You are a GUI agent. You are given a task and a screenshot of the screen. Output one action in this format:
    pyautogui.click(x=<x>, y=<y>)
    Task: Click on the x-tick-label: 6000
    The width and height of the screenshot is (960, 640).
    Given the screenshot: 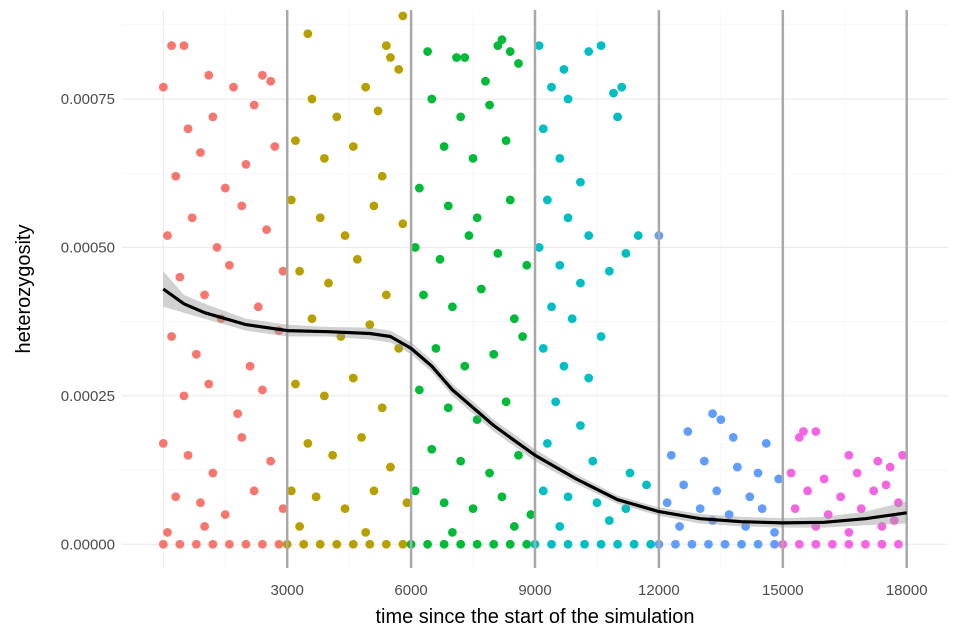 What is the action you would take?
    pyautogui.click(x=410, y=590)
    